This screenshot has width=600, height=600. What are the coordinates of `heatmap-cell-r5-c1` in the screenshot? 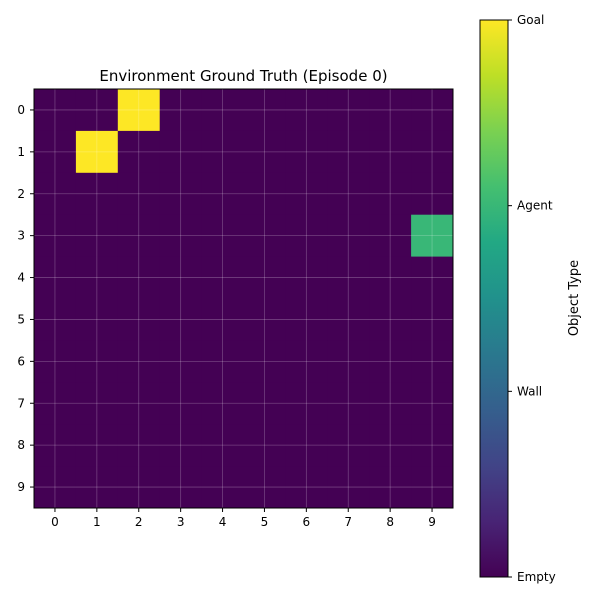 It's located at (97, 319).